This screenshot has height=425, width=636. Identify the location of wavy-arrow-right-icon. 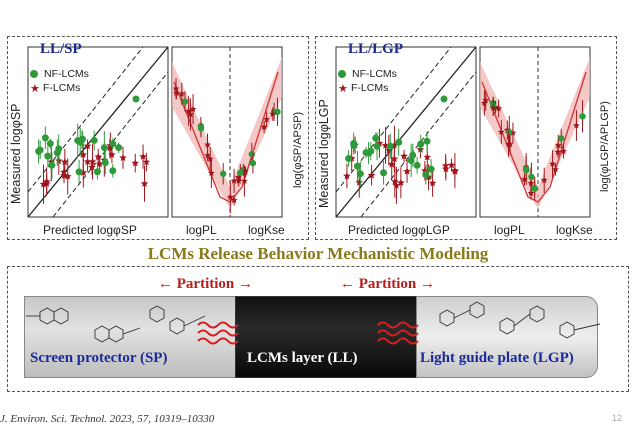
(398, 333).